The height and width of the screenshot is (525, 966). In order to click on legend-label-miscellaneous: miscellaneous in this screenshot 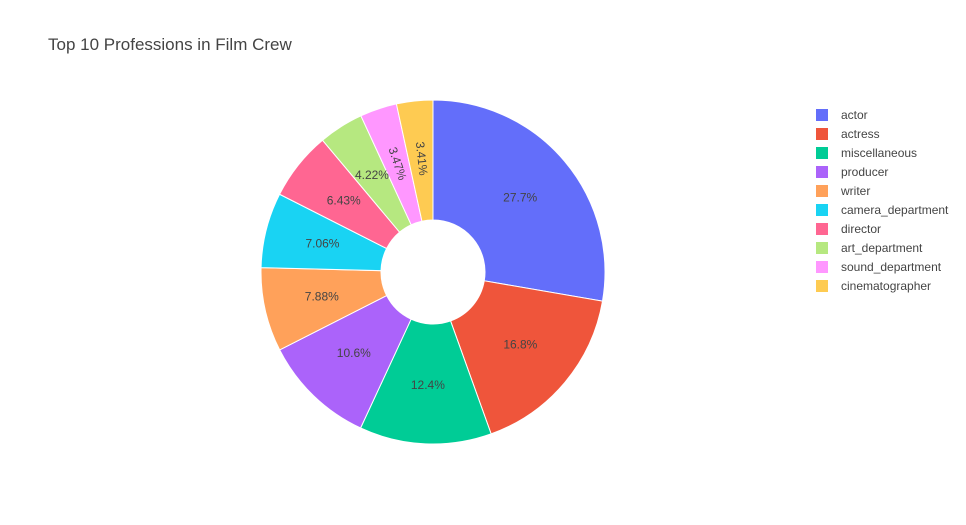, I will do `click(879, 153)`.